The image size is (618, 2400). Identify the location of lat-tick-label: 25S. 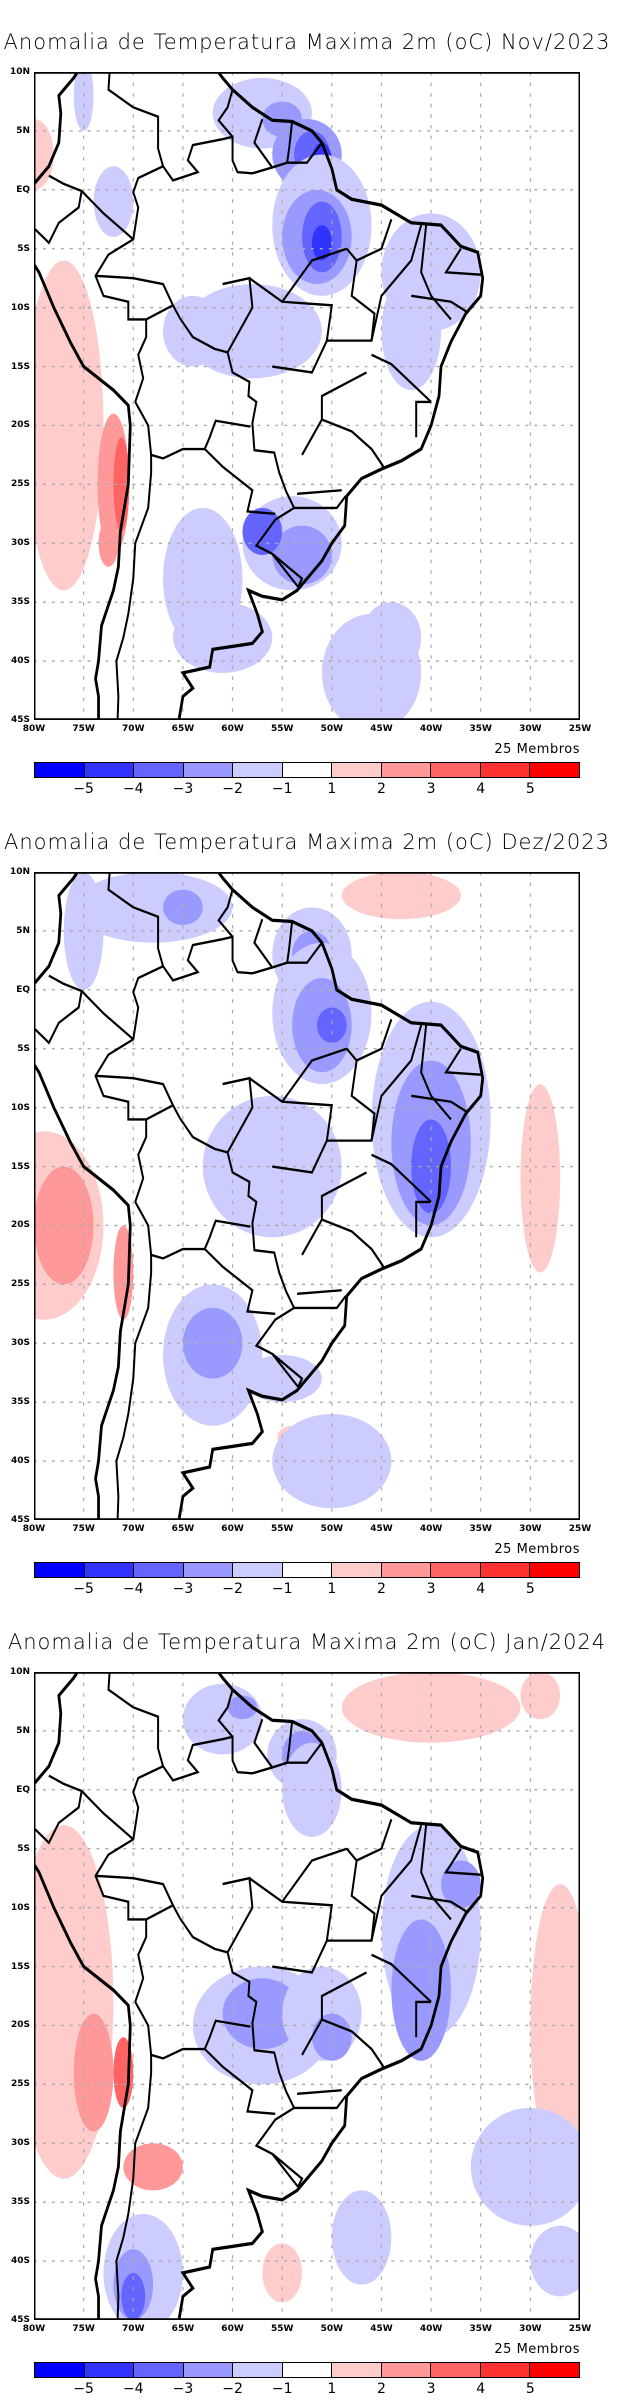
(20, 484).